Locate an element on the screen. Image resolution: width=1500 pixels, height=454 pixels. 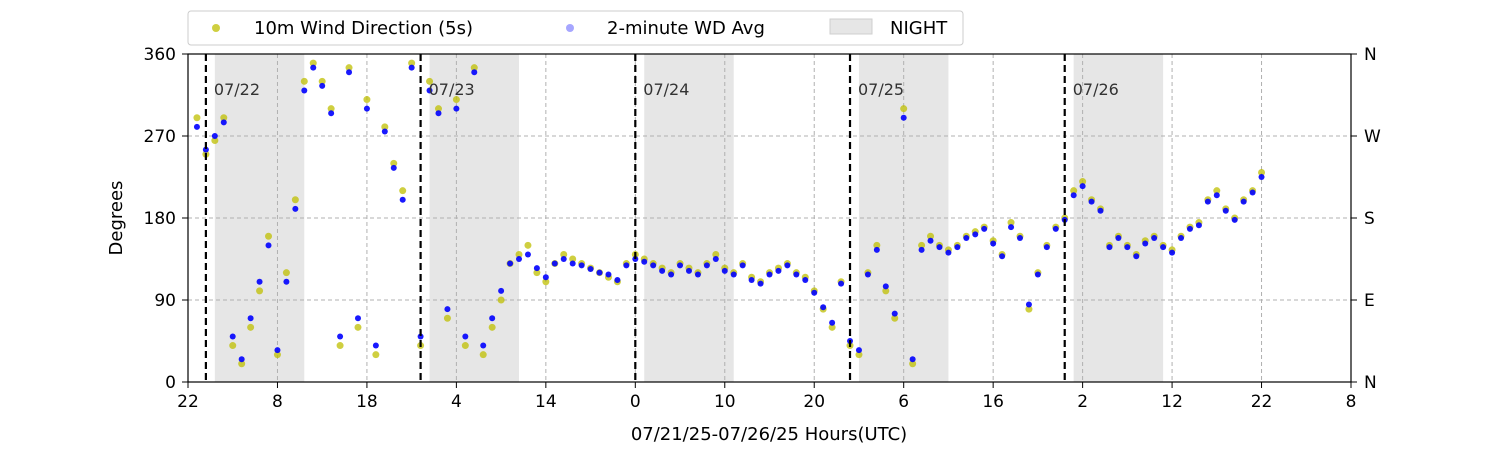
y2-tick-label-1: E is located at coordinates (1369, 301).